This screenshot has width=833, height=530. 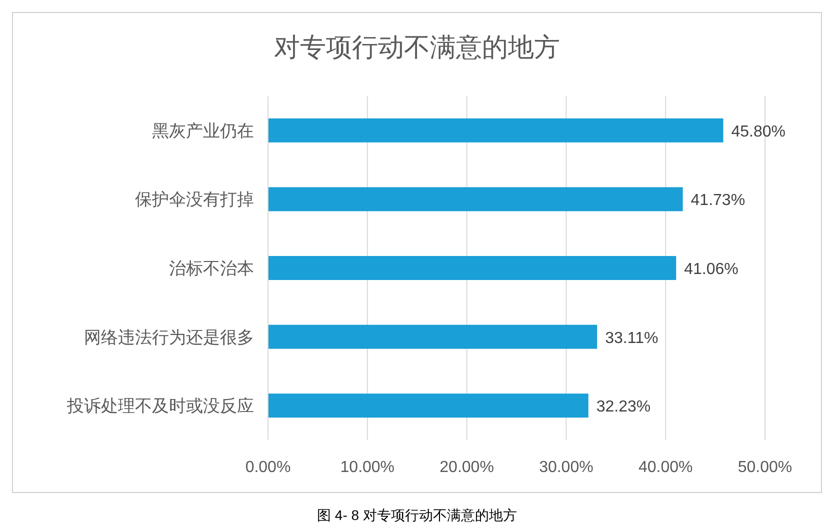 What do you see at coordinates (160, 406) in the screenshot?
I see `y-tick-label: 投诉处理不及时或没反应` at bounding box center [160, 406].